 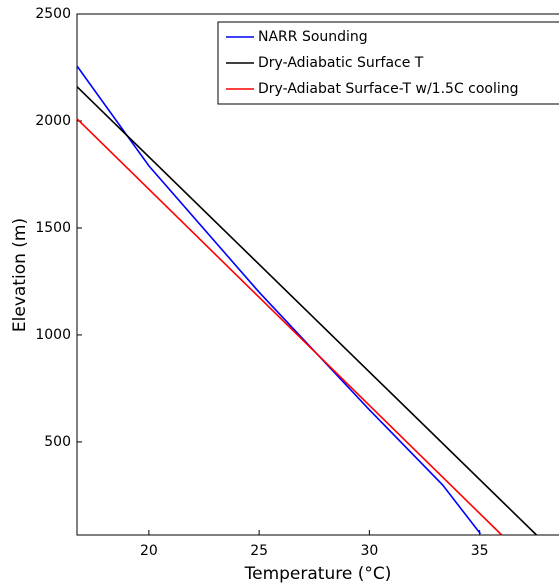 What do you see at coordinates (53, 228) in the screenshot?
I see `y-tick-label: 1500` at bounding box center [53, 228].